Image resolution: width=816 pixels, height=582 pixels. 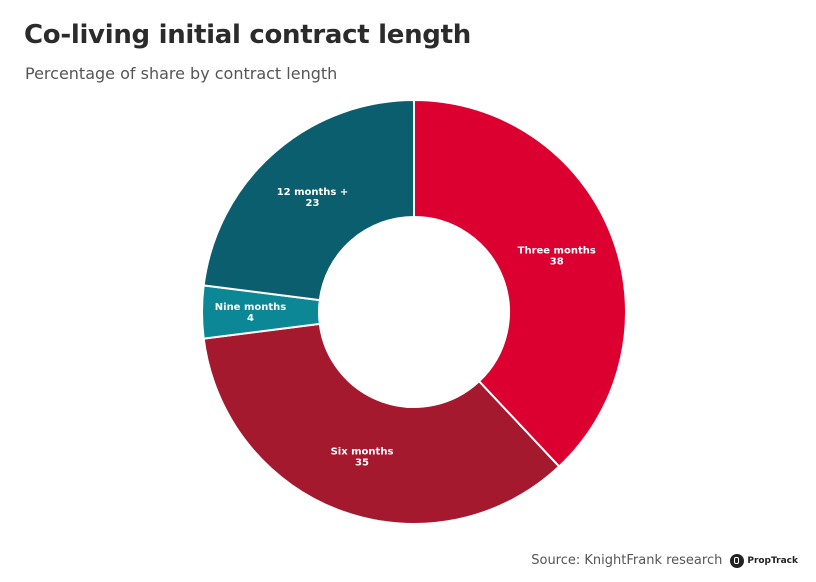 I want to click on source-note: Source: KnightFrank research, so click(x=627, y=560).